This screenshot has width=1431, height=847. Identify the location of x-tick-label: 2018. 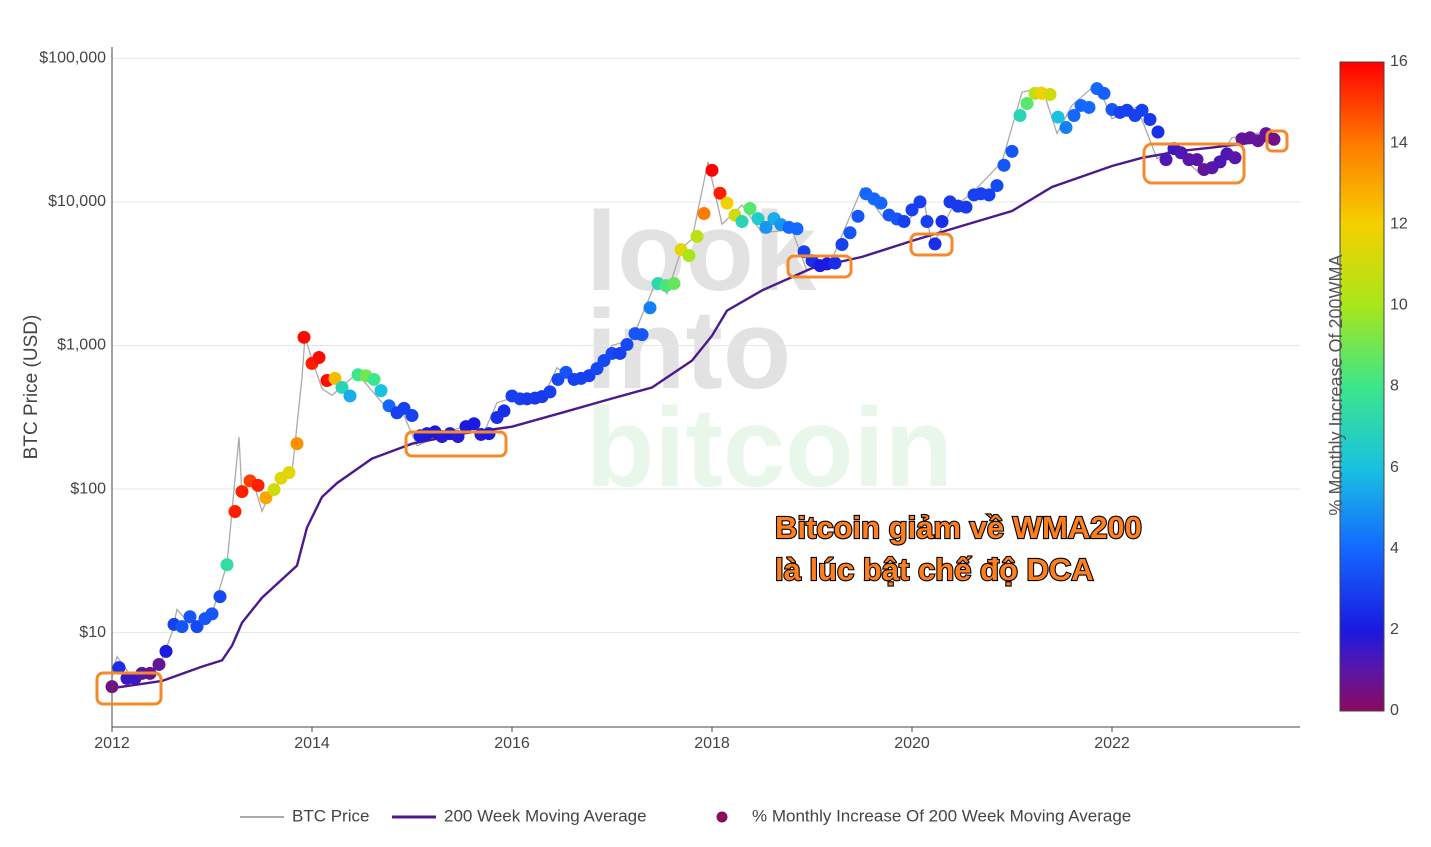
(712, 743).